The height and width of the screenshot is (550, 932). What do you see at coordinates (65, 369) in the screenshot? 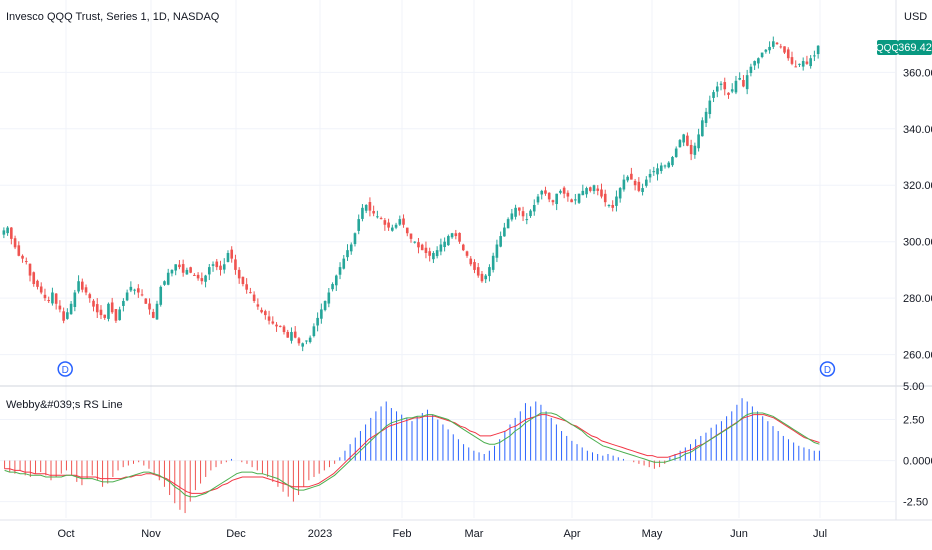
I see `dividend-marker` at bounding box center [65, 369].